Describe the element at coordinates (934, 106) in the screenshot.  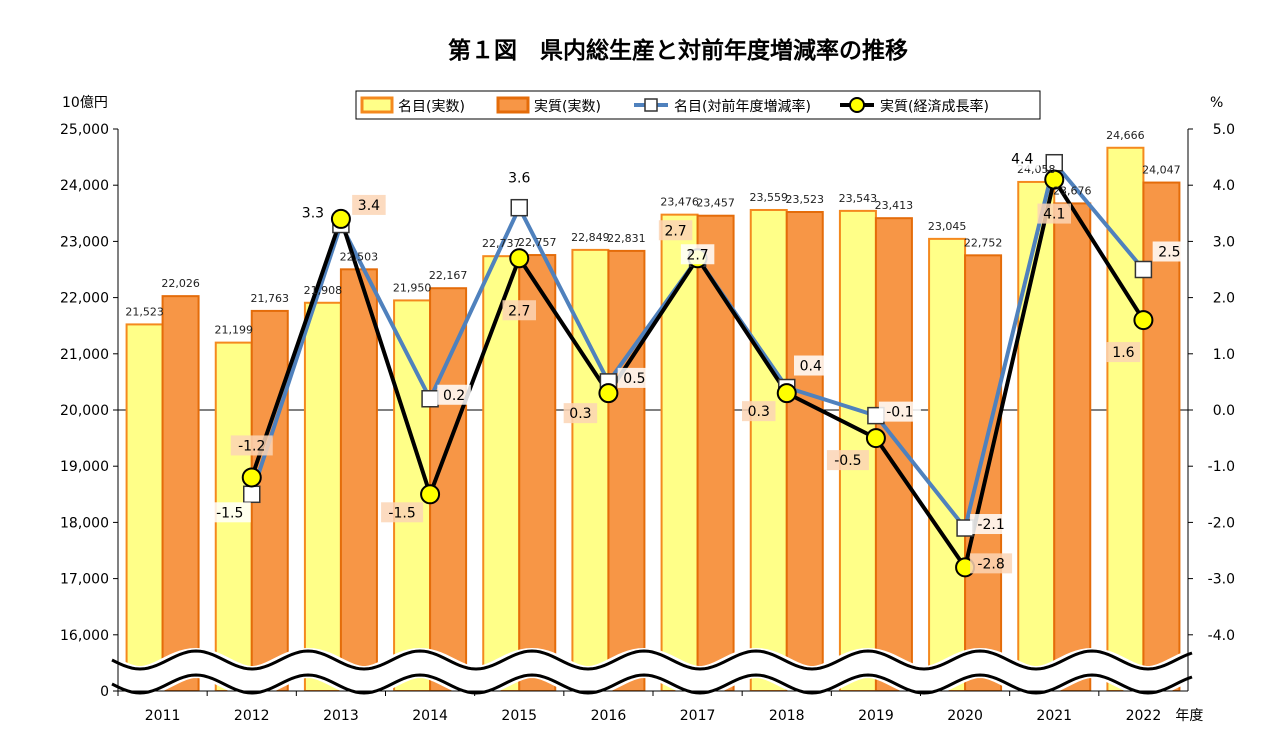
I see `legend-label: 実質(経済成長率)` at that location.